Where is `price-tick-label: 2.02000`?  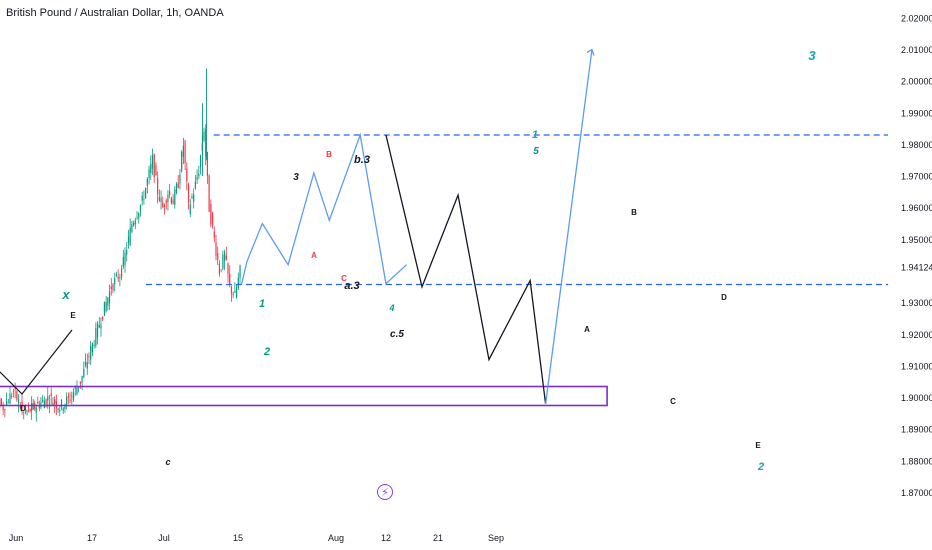 price-tick-label: 2.02000 is located at coordinates (916, 18).